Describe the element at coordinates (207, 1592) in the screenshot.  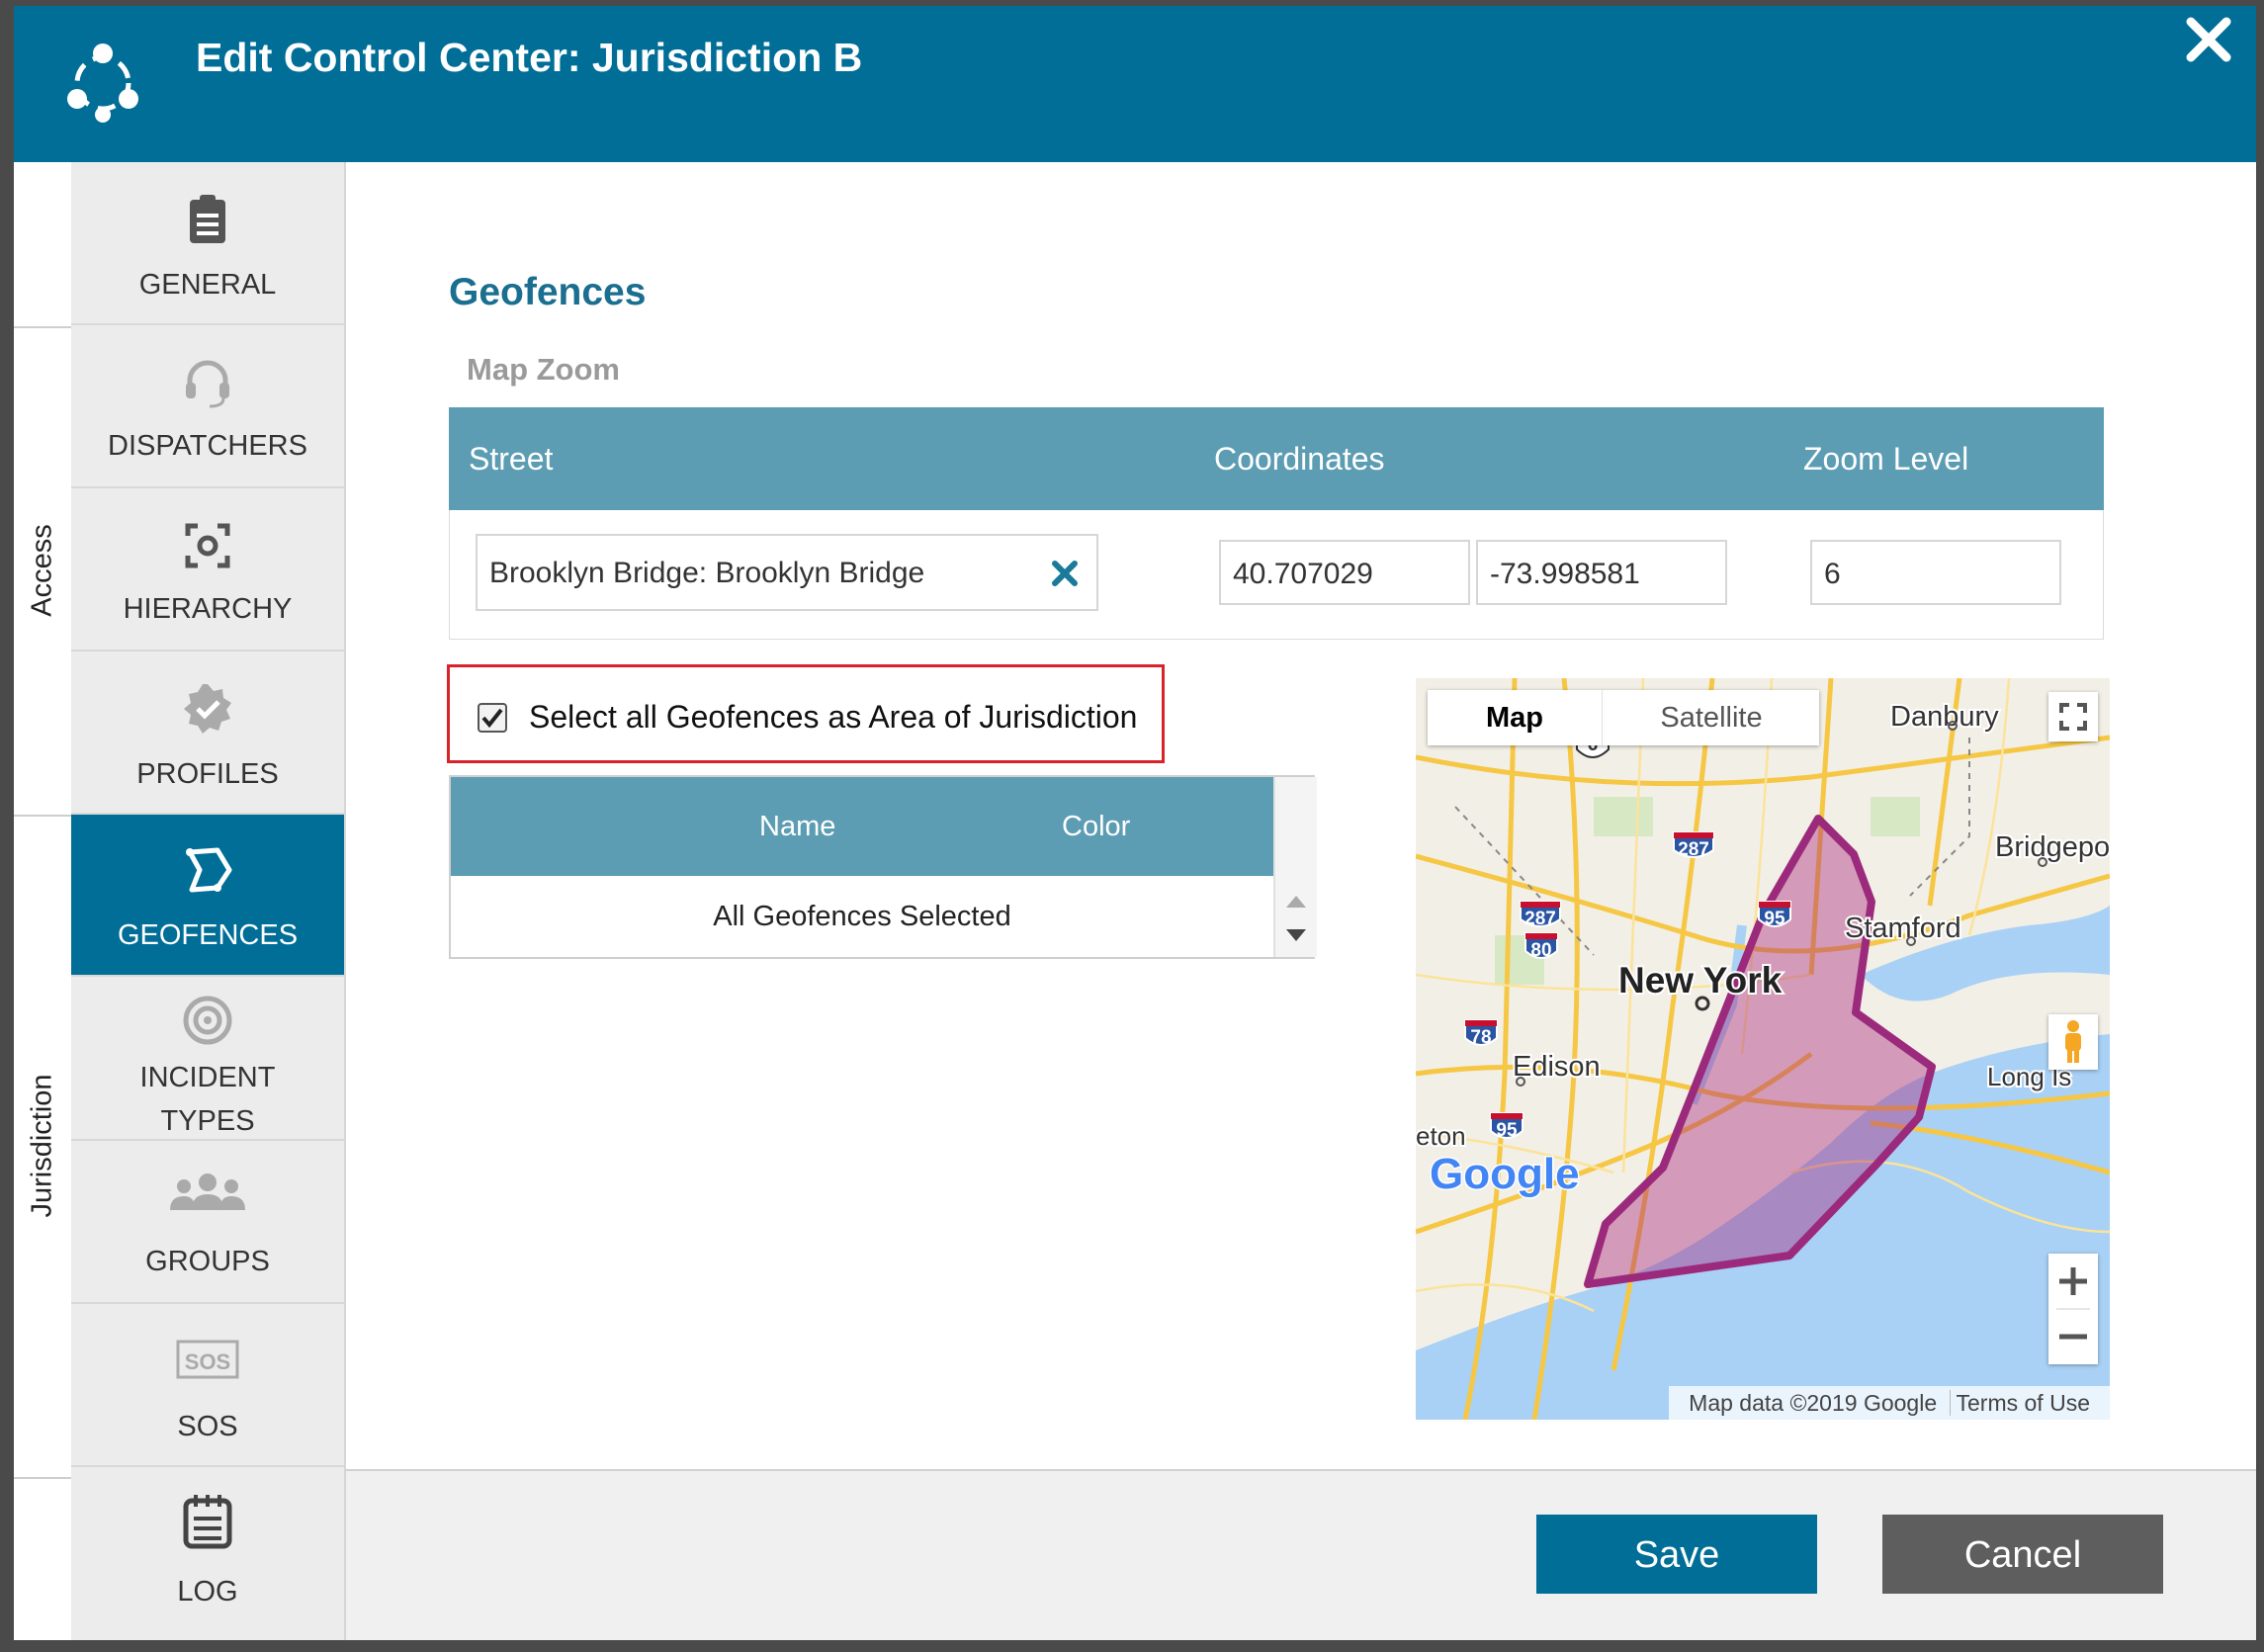
I see `sidebar-item-label: LOG` at that location.